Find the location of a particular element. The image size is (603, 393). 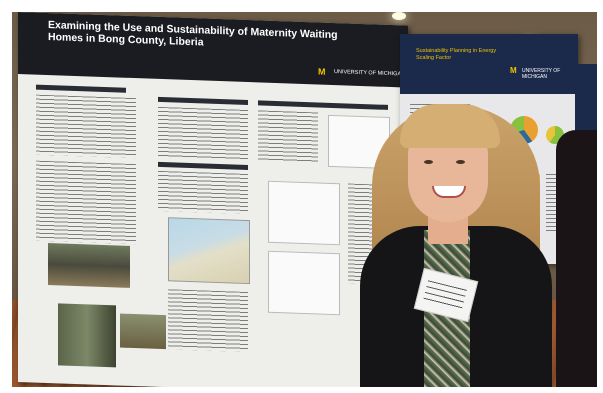

photo-building is located at coordinates (89, 265).